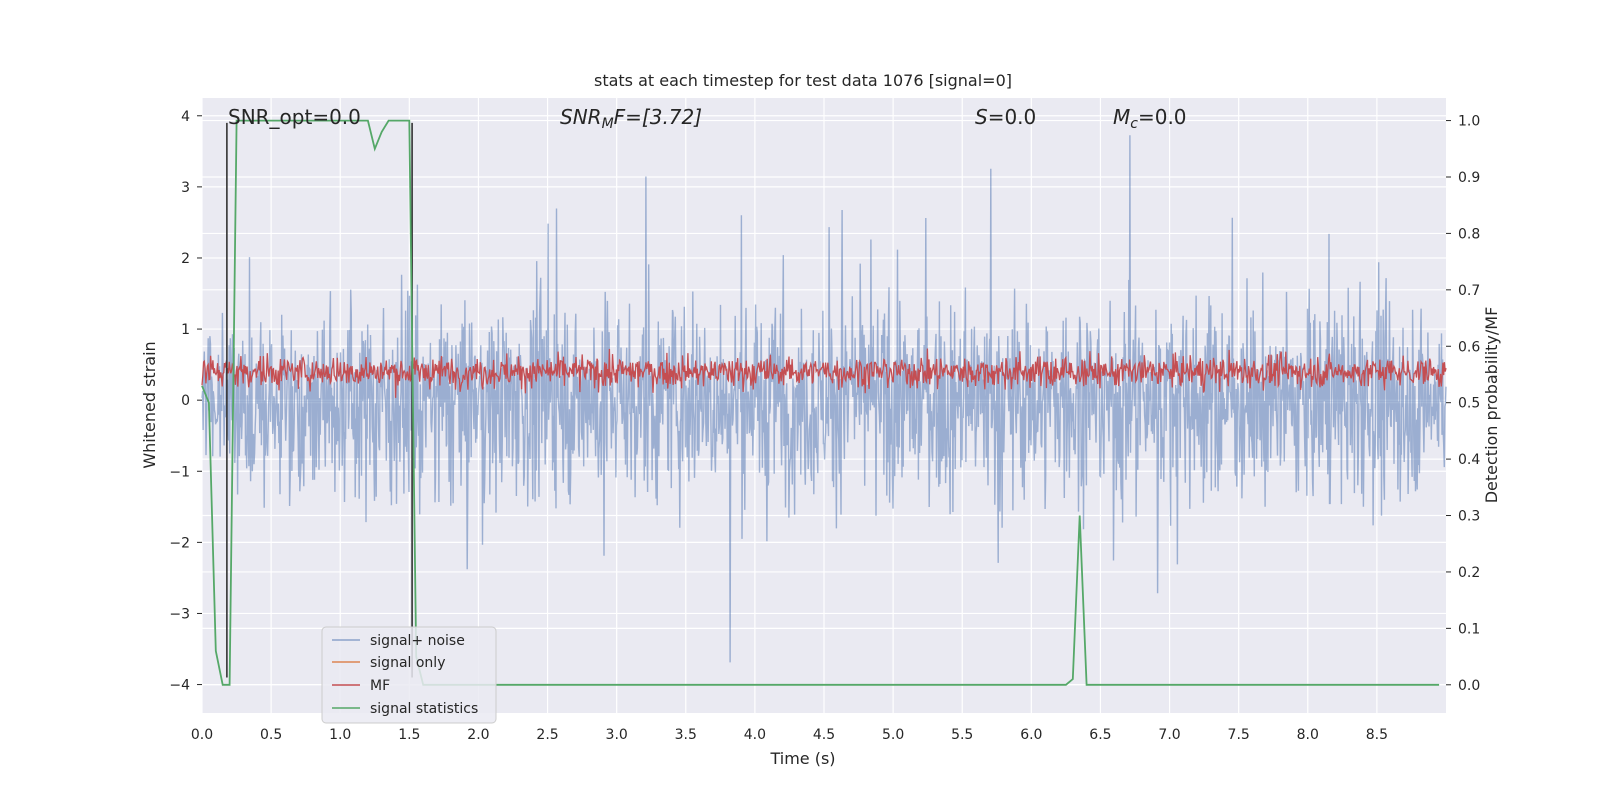 The width and height of the screenshot is (1600, 800). Describe the element at coordinates (1469, 178) in the screenshot. I see `y-right-tick-label: 0.9` at that location.